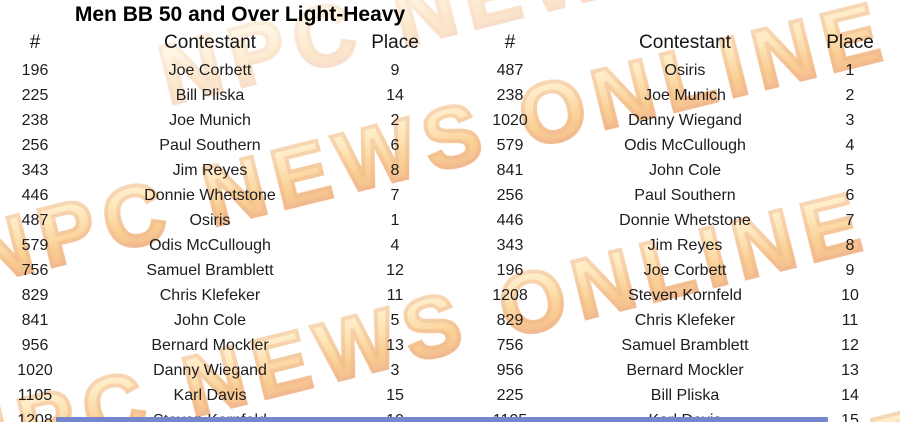 This screenshot has width=900, height=422. I want to click on page-title: Men BB 50 and Over Light-Heavy, so click(240, 14).